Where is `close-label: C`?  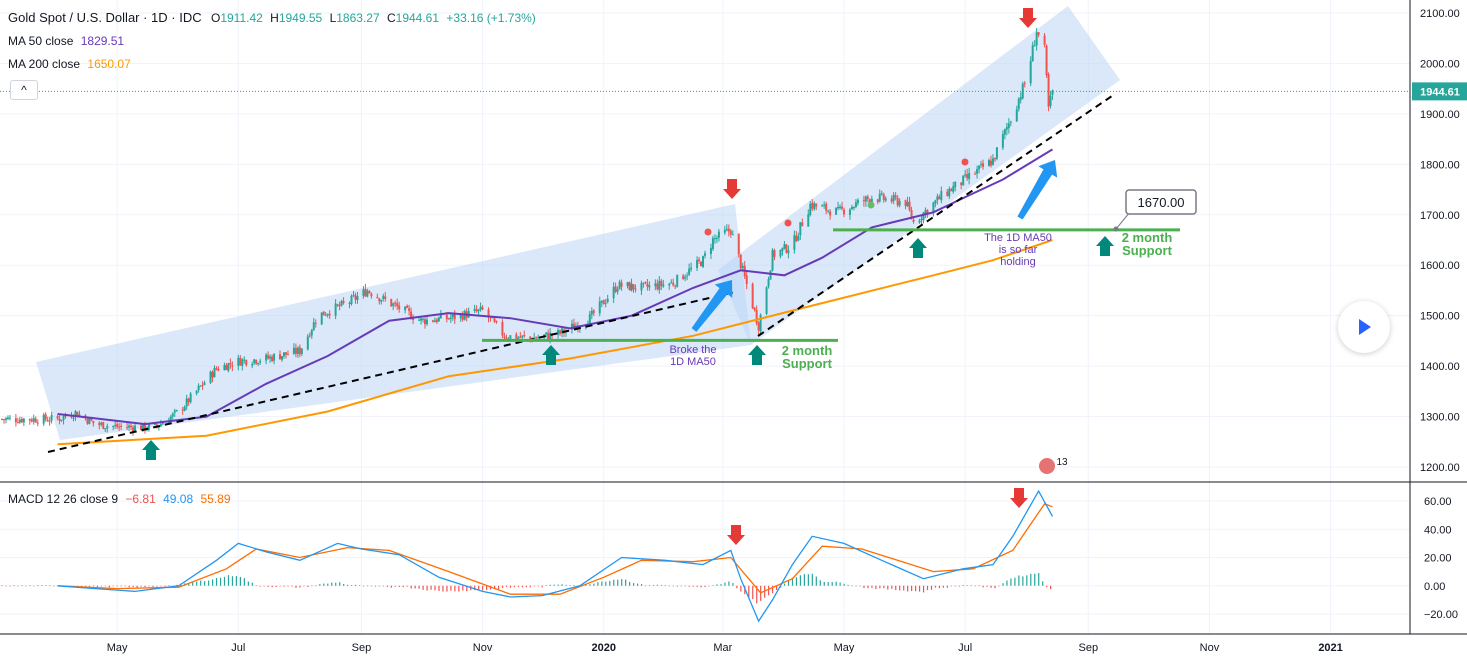
close-label: C is located at coordinates (391, 18).